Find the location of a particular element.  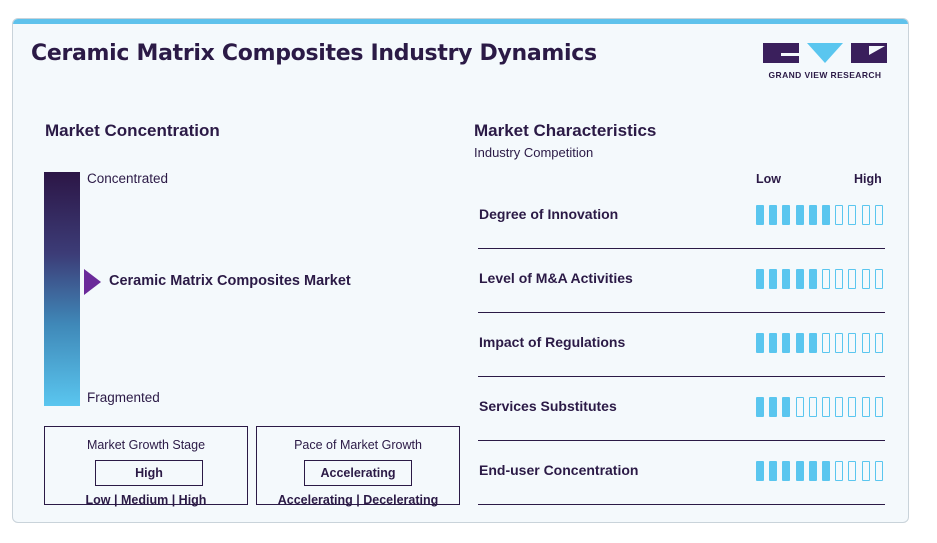

growth-stage-options: Low | Medium | High is located at coordinates (146, 500).